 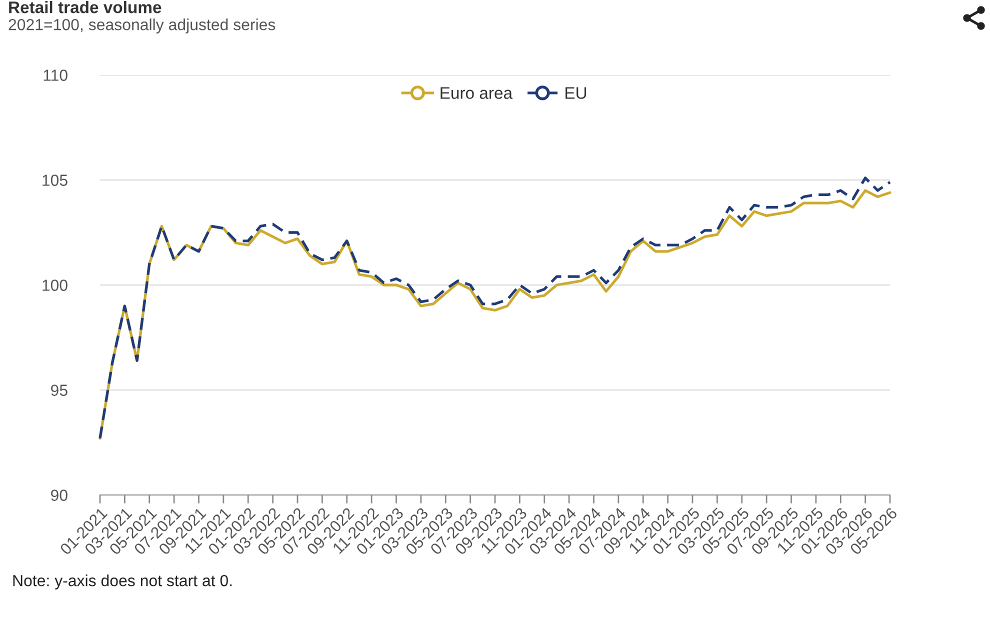 What do you see at coordinates (56, 75) in the screenshot?
I see `y-tick-label: 110` at bounding box center [56, 75].